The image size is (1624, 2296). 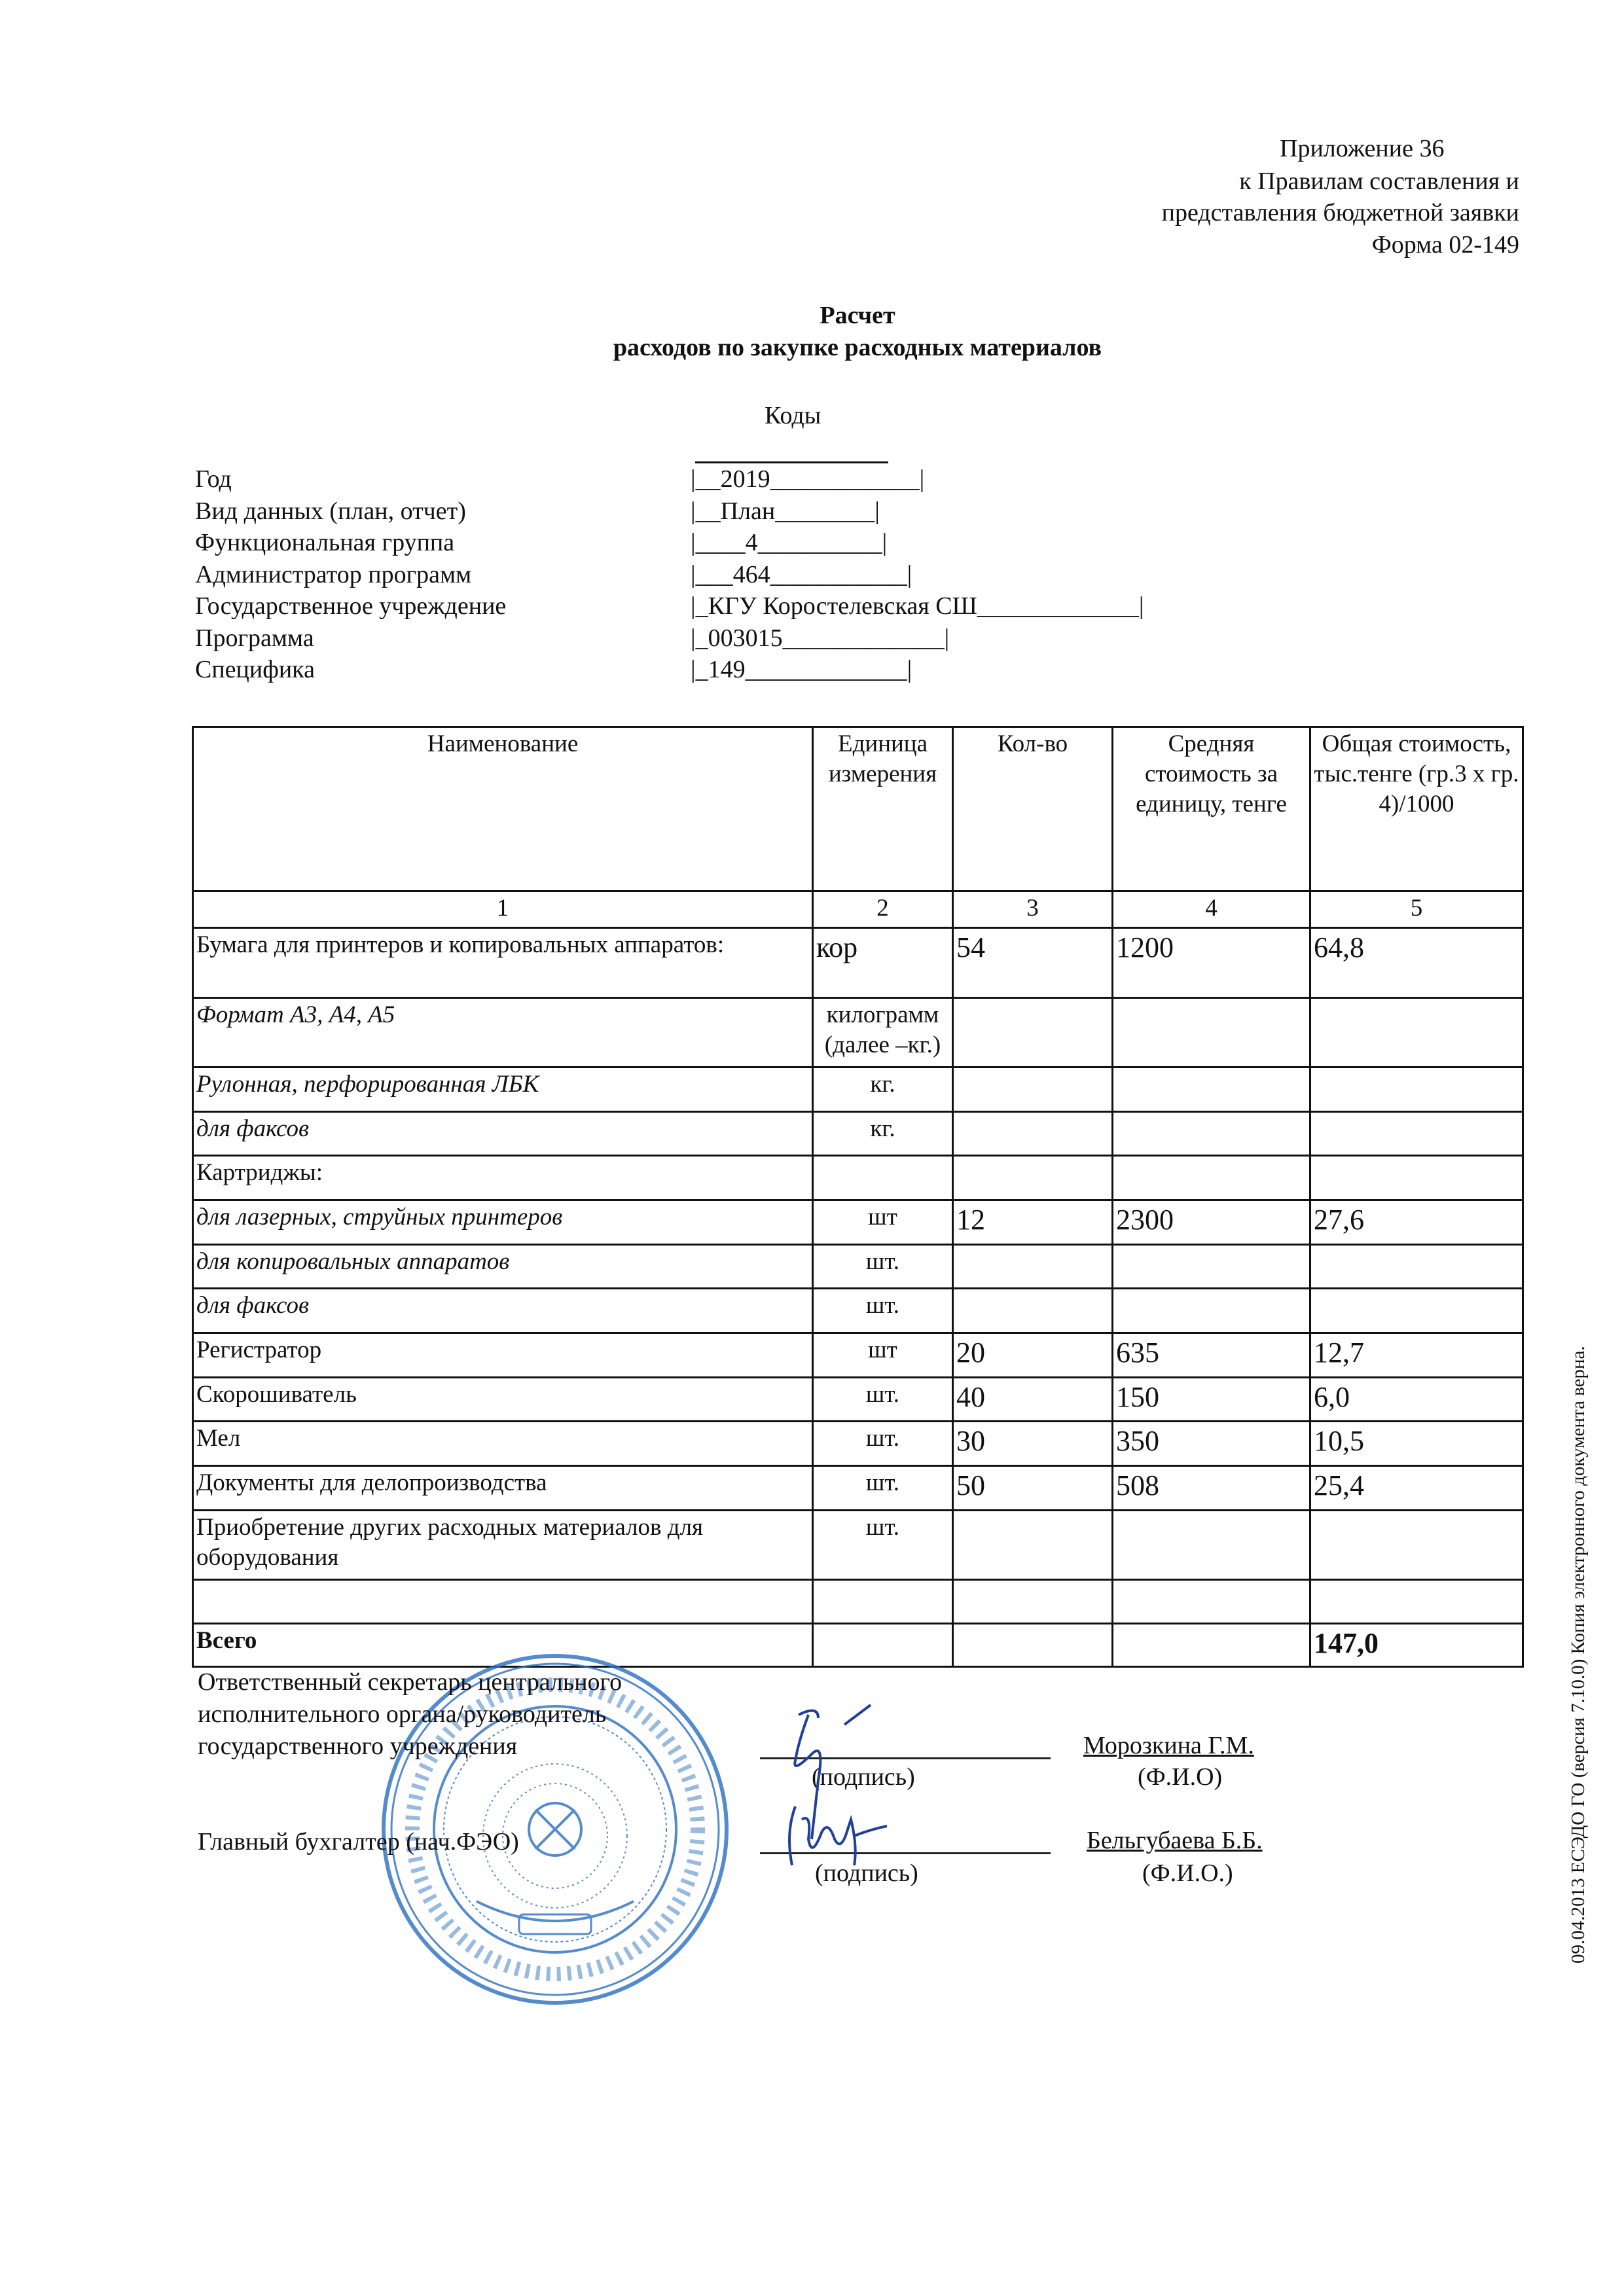 What do you see at coordinates (918, 606) in the screenshot?
I see `code-value: |_КГУ Коростелевская СШ_____________|` at bounding box center [918, 606].